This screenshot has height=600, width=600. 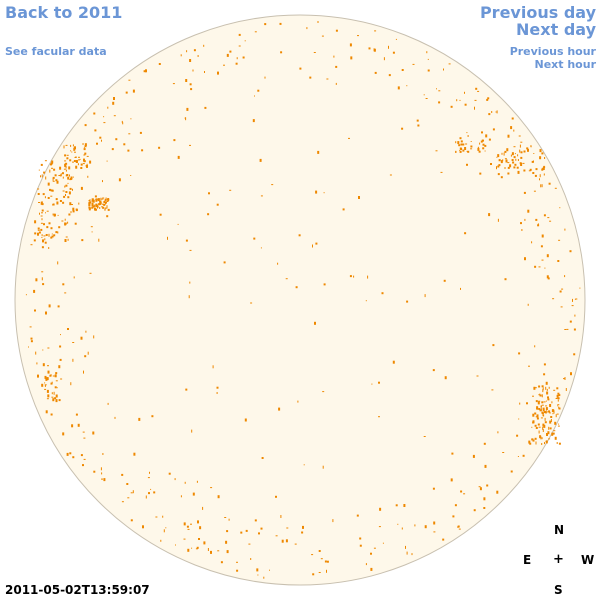 I want to click on previous-hour-link: Previous hour, so click(x=552, y=51).